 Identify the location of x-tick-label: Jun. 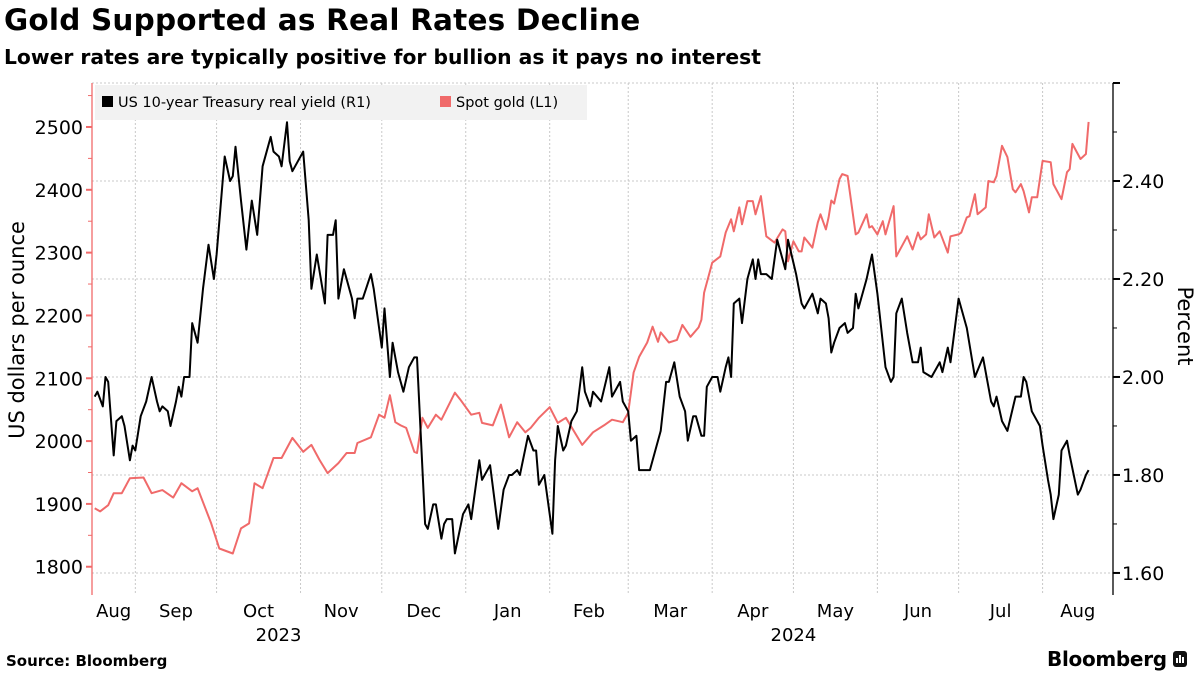
(917, 611).